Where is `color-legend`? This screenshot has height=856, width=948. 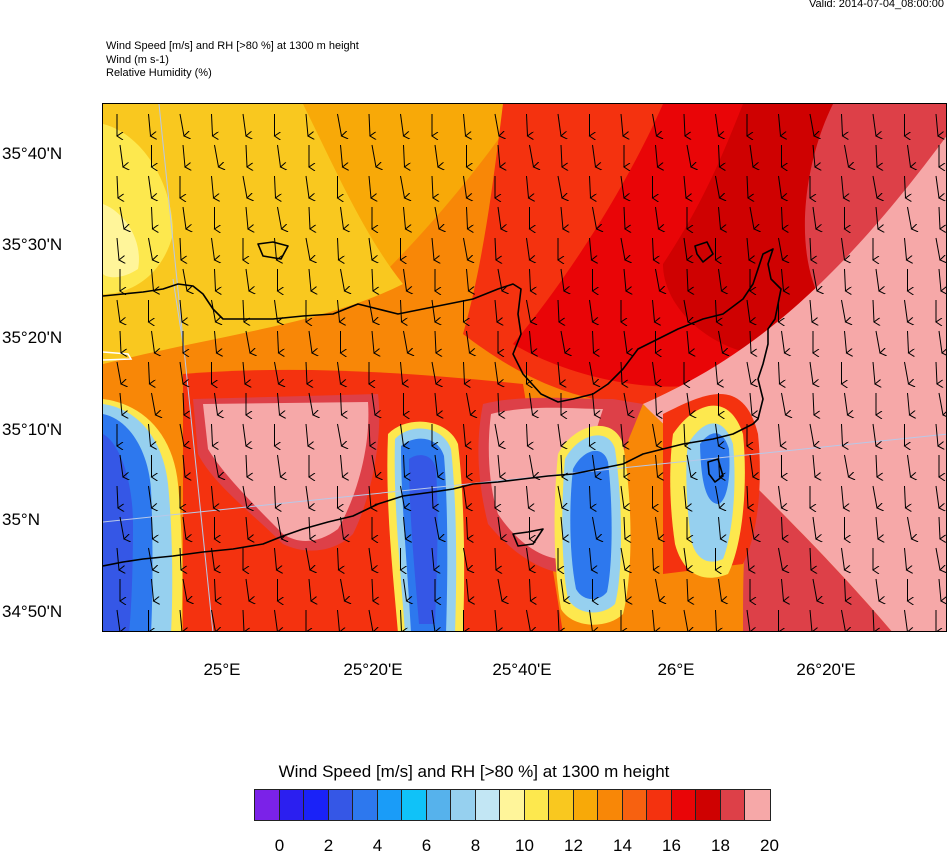
color-legend is located at coordinates (512, 805).